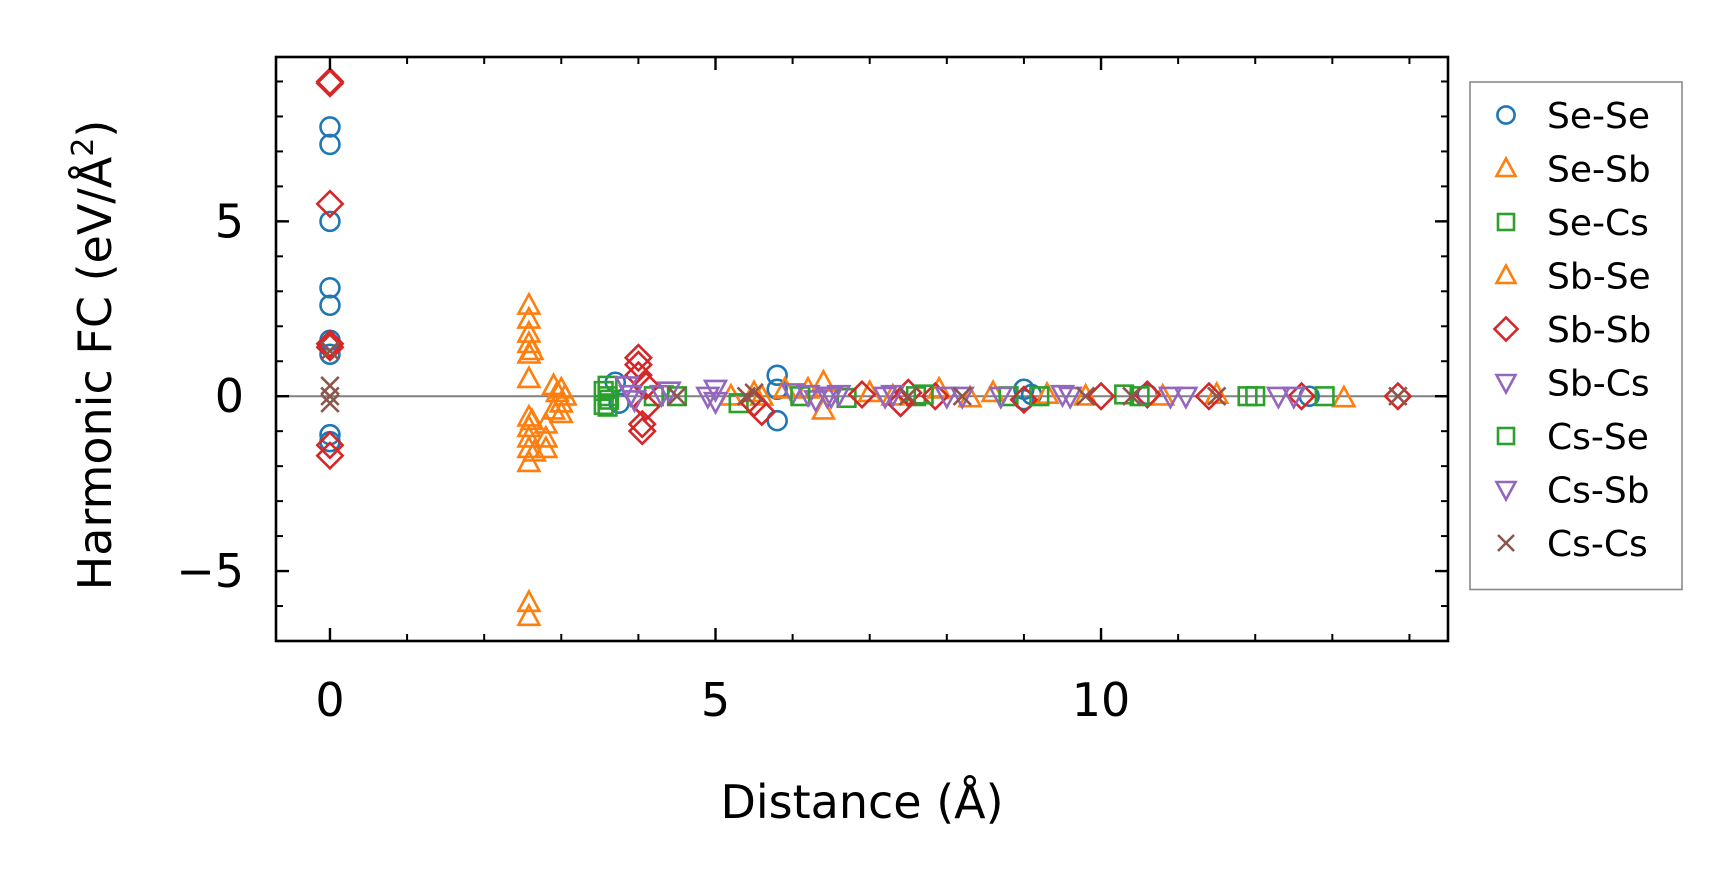 This screenshot has height=883, width=1730. I want to click on legend-item: Se-Se, so click(1573, 116).